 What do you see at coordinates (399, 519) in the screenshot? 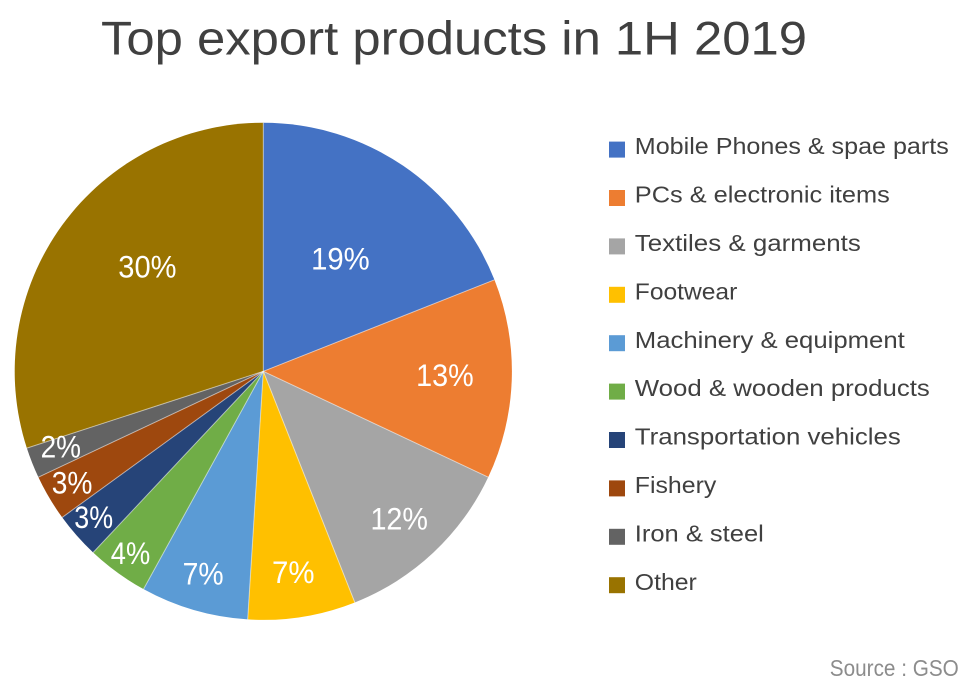
I see `svg-text: 12%` at bounding box center [399, 519].